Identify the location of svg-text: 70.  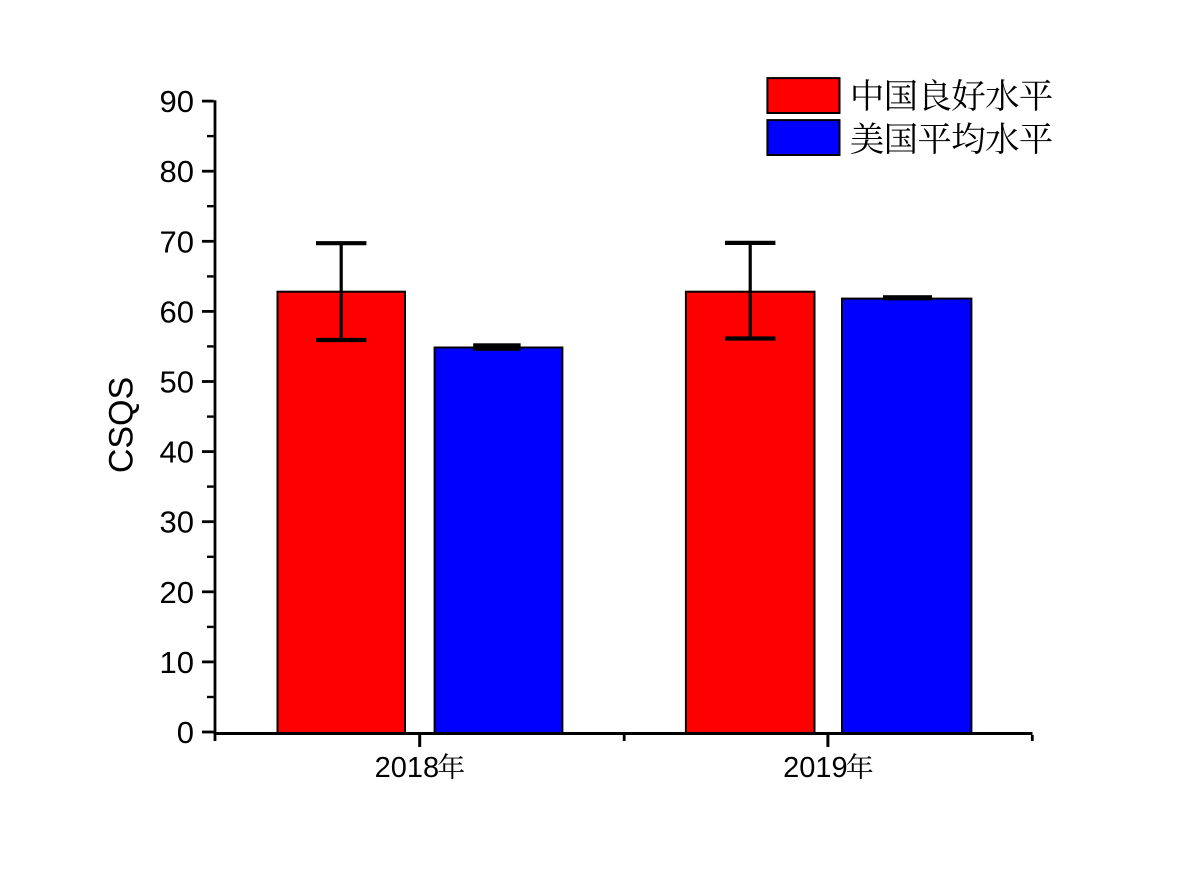
(177, 241).